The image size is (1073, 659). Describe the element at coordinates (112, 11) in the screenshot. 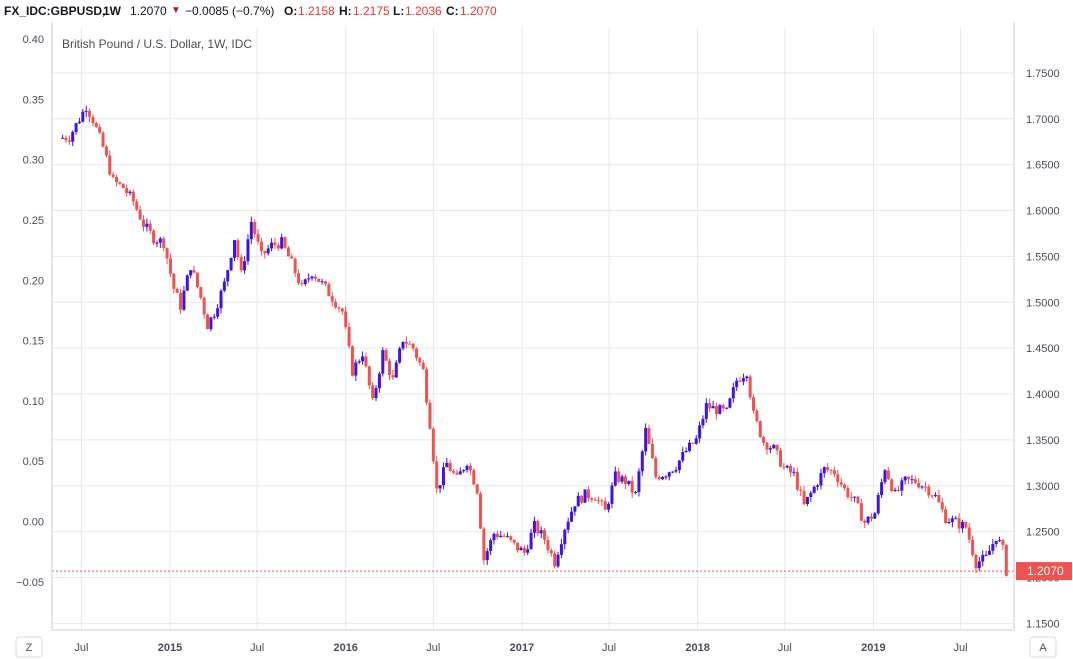

I see `interval-label: 1W` at that location.